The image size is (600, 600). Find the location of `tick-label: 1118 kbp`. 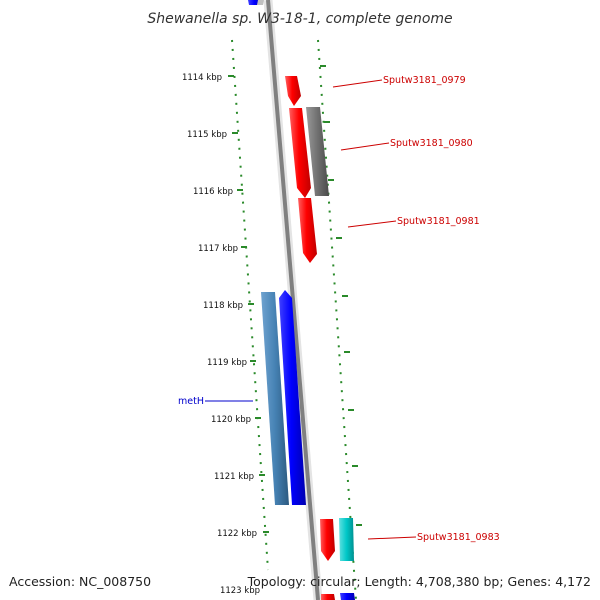

tick-label: 1118 kbp is located at coordinates (223, 306).